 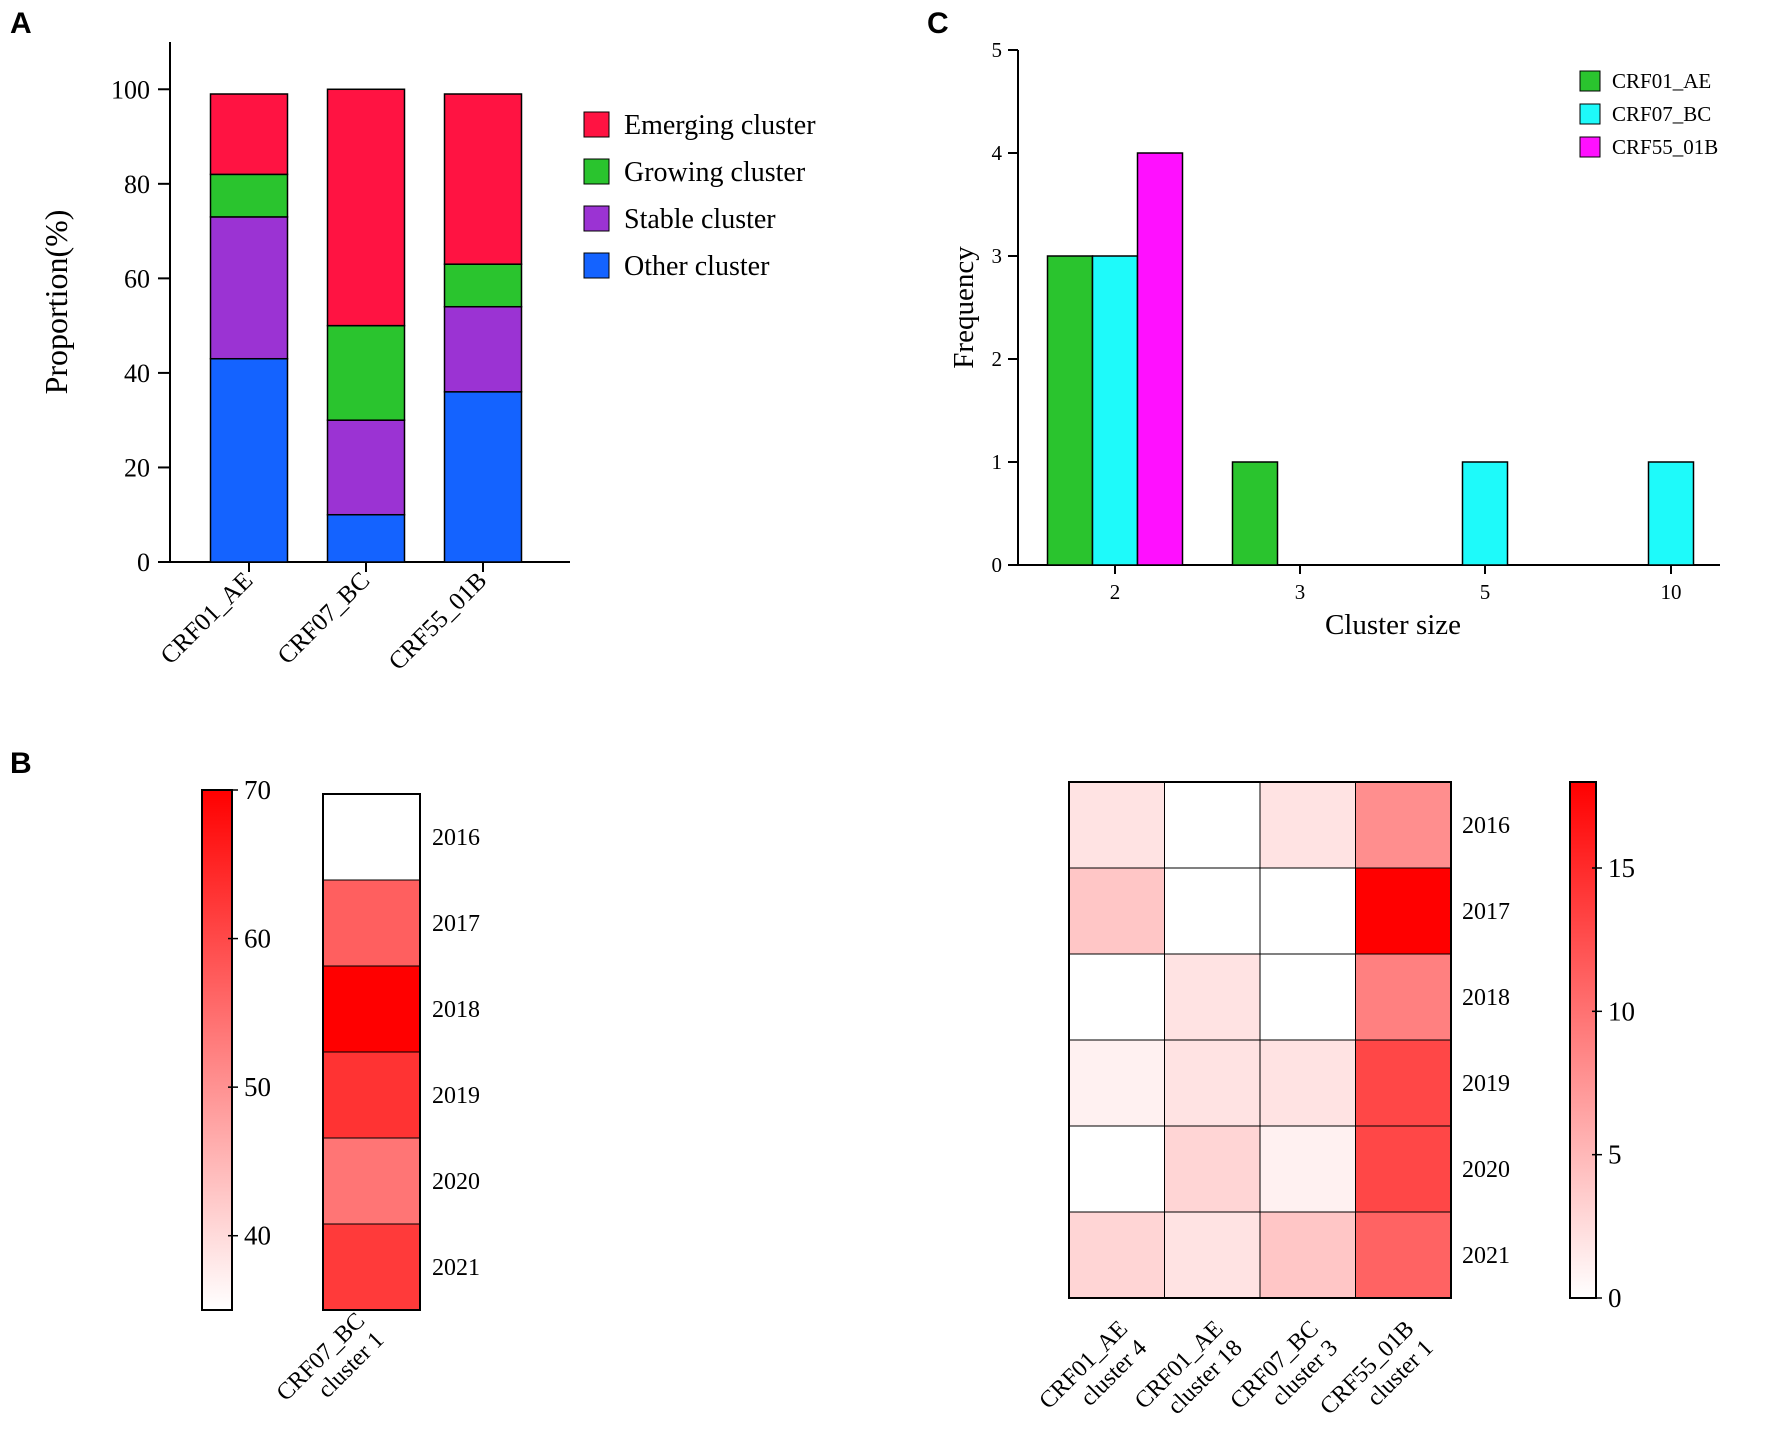 What do you see at coordinates (371, 1009) in the screenshot?
I see `heat-cell-2018` at bounding box center [371, 1009].